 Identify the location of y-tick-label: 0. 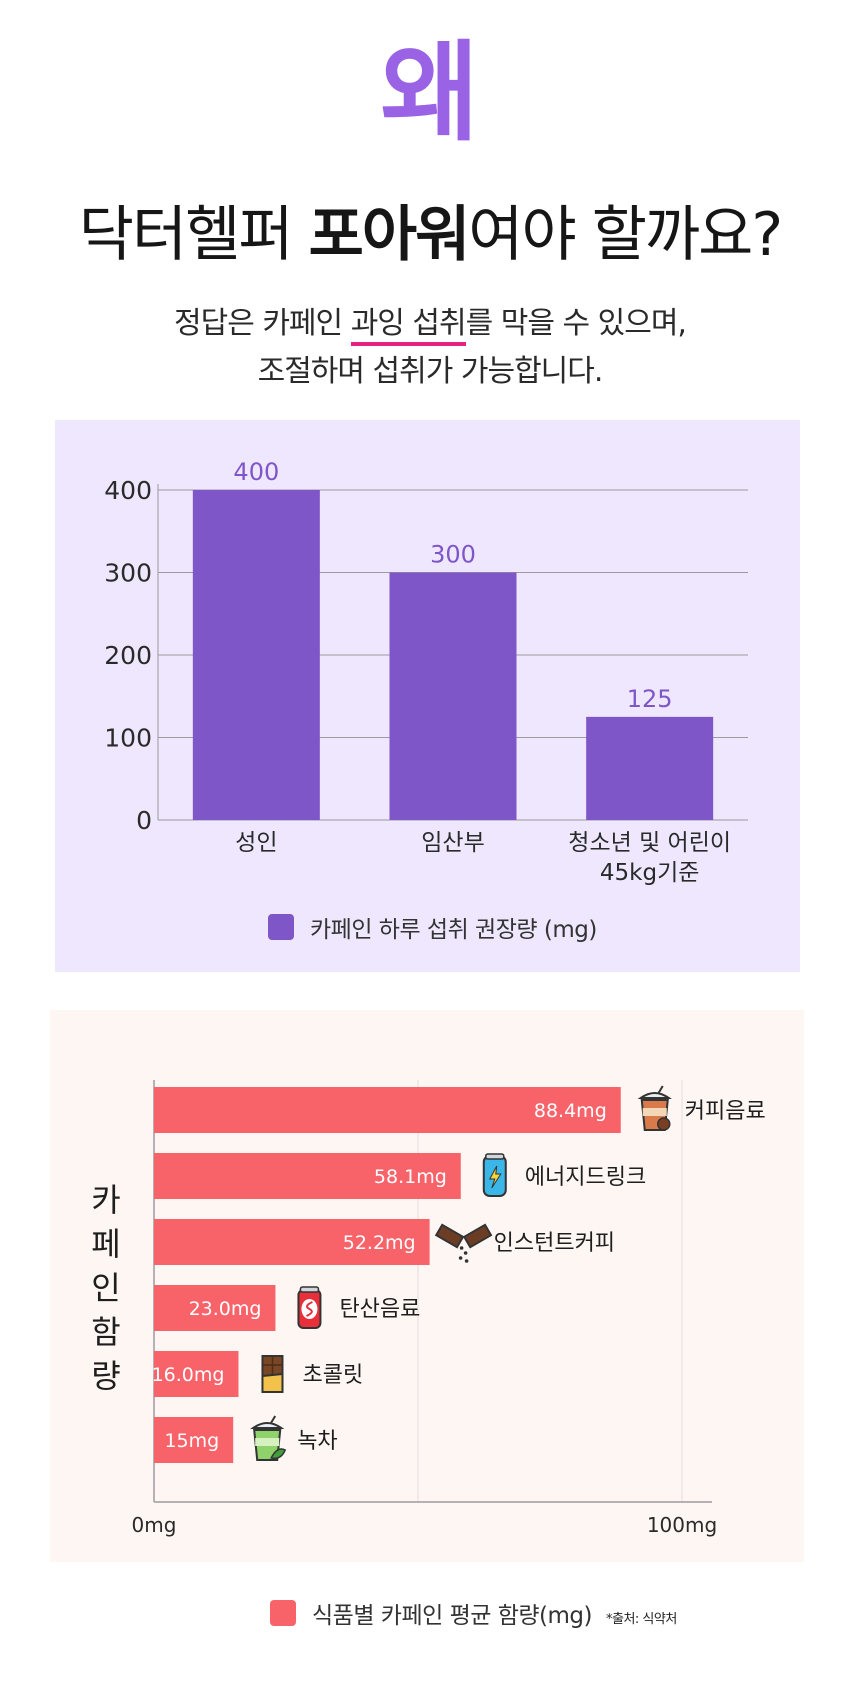
(144, 820).